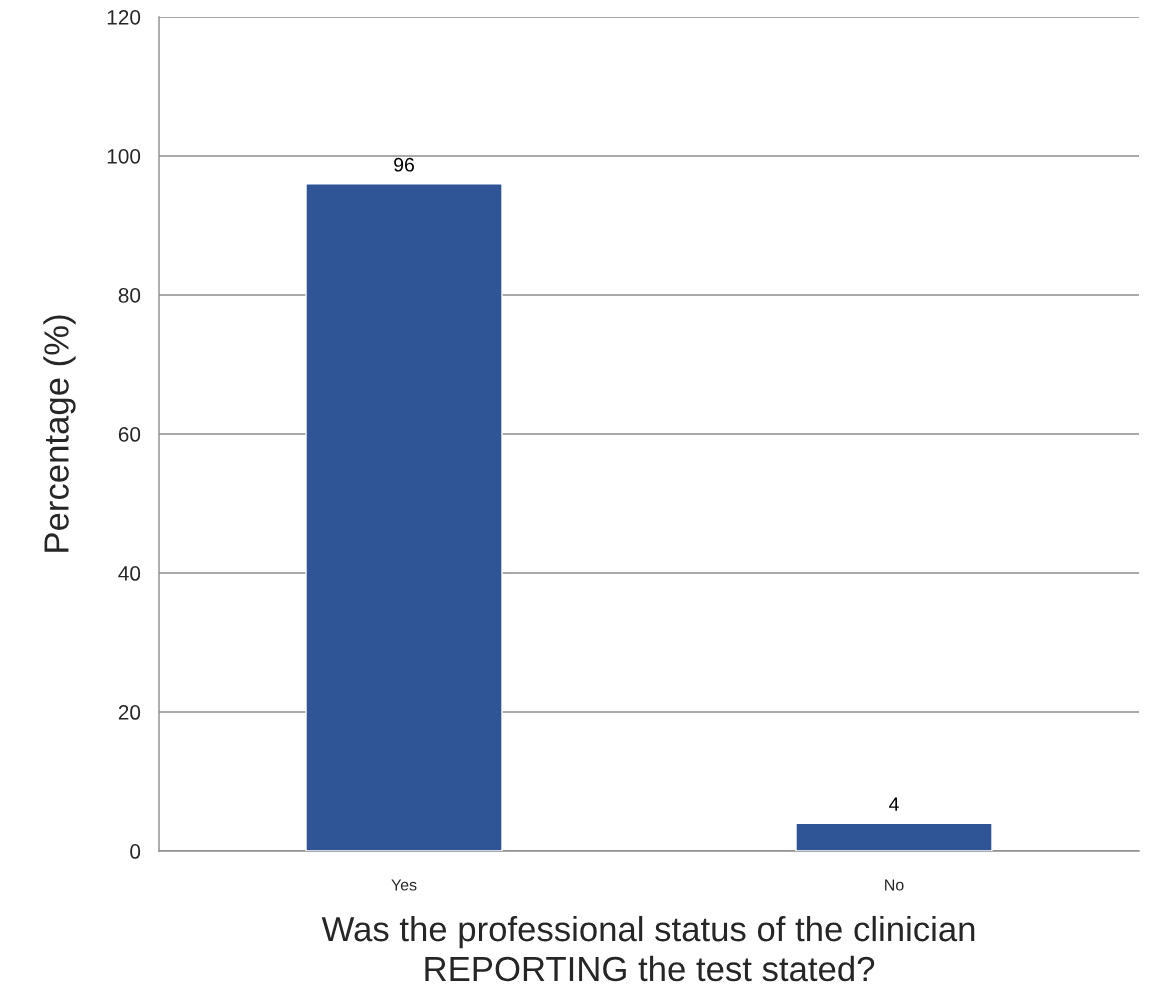 Image resolution: width=1149 pixels, height=1005 pixels. I want to click on y-tick-label: 80, so click(129, 295).